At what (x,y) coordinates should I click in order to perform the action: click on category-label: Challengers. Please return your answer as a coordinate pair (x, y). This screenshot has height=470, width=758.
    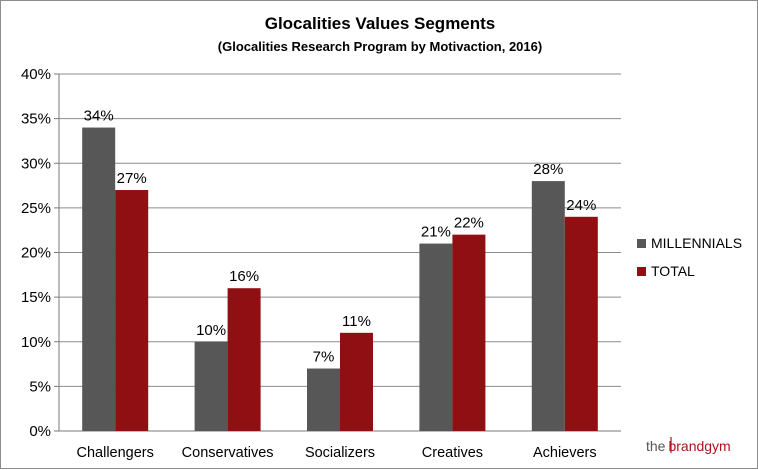
    Looking at the image, I should click on (115, 453).